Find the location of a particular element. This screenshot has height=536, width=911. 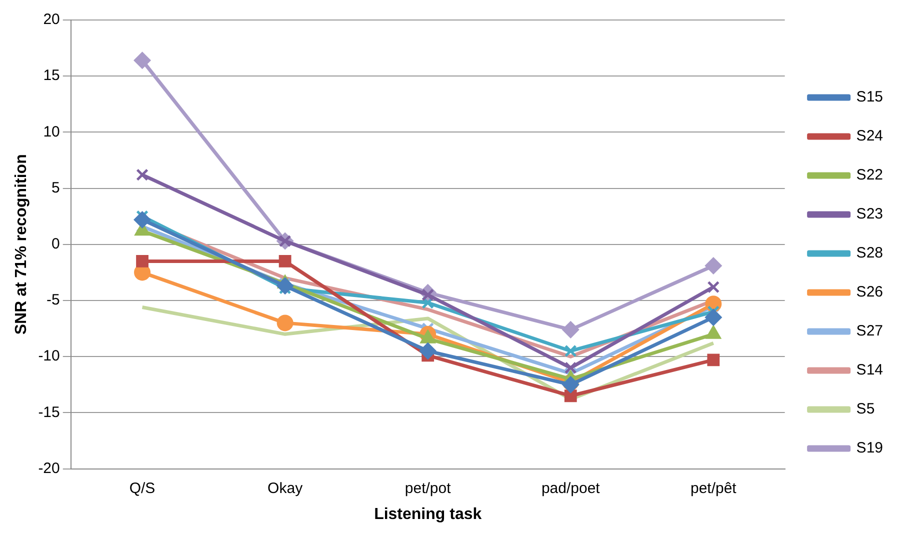

y-tick-label: 15 is located at coordinates (51, 75).